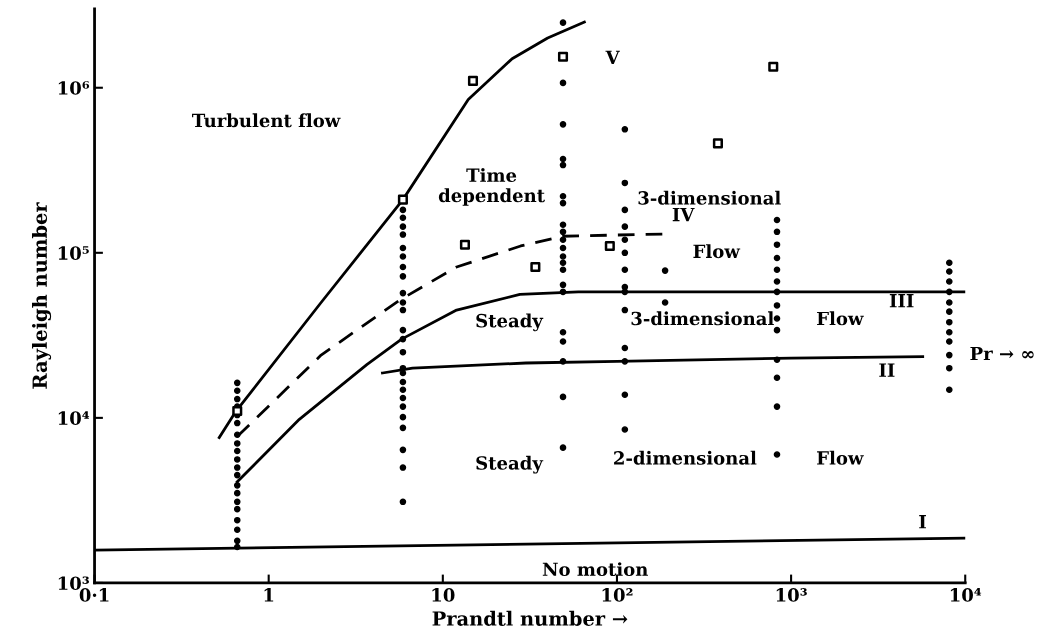 The width and height of the screenshot is (1039, 642). Describe the element at coordinates (612, 57) in the screenshot. I see `annotation: V` at that location.